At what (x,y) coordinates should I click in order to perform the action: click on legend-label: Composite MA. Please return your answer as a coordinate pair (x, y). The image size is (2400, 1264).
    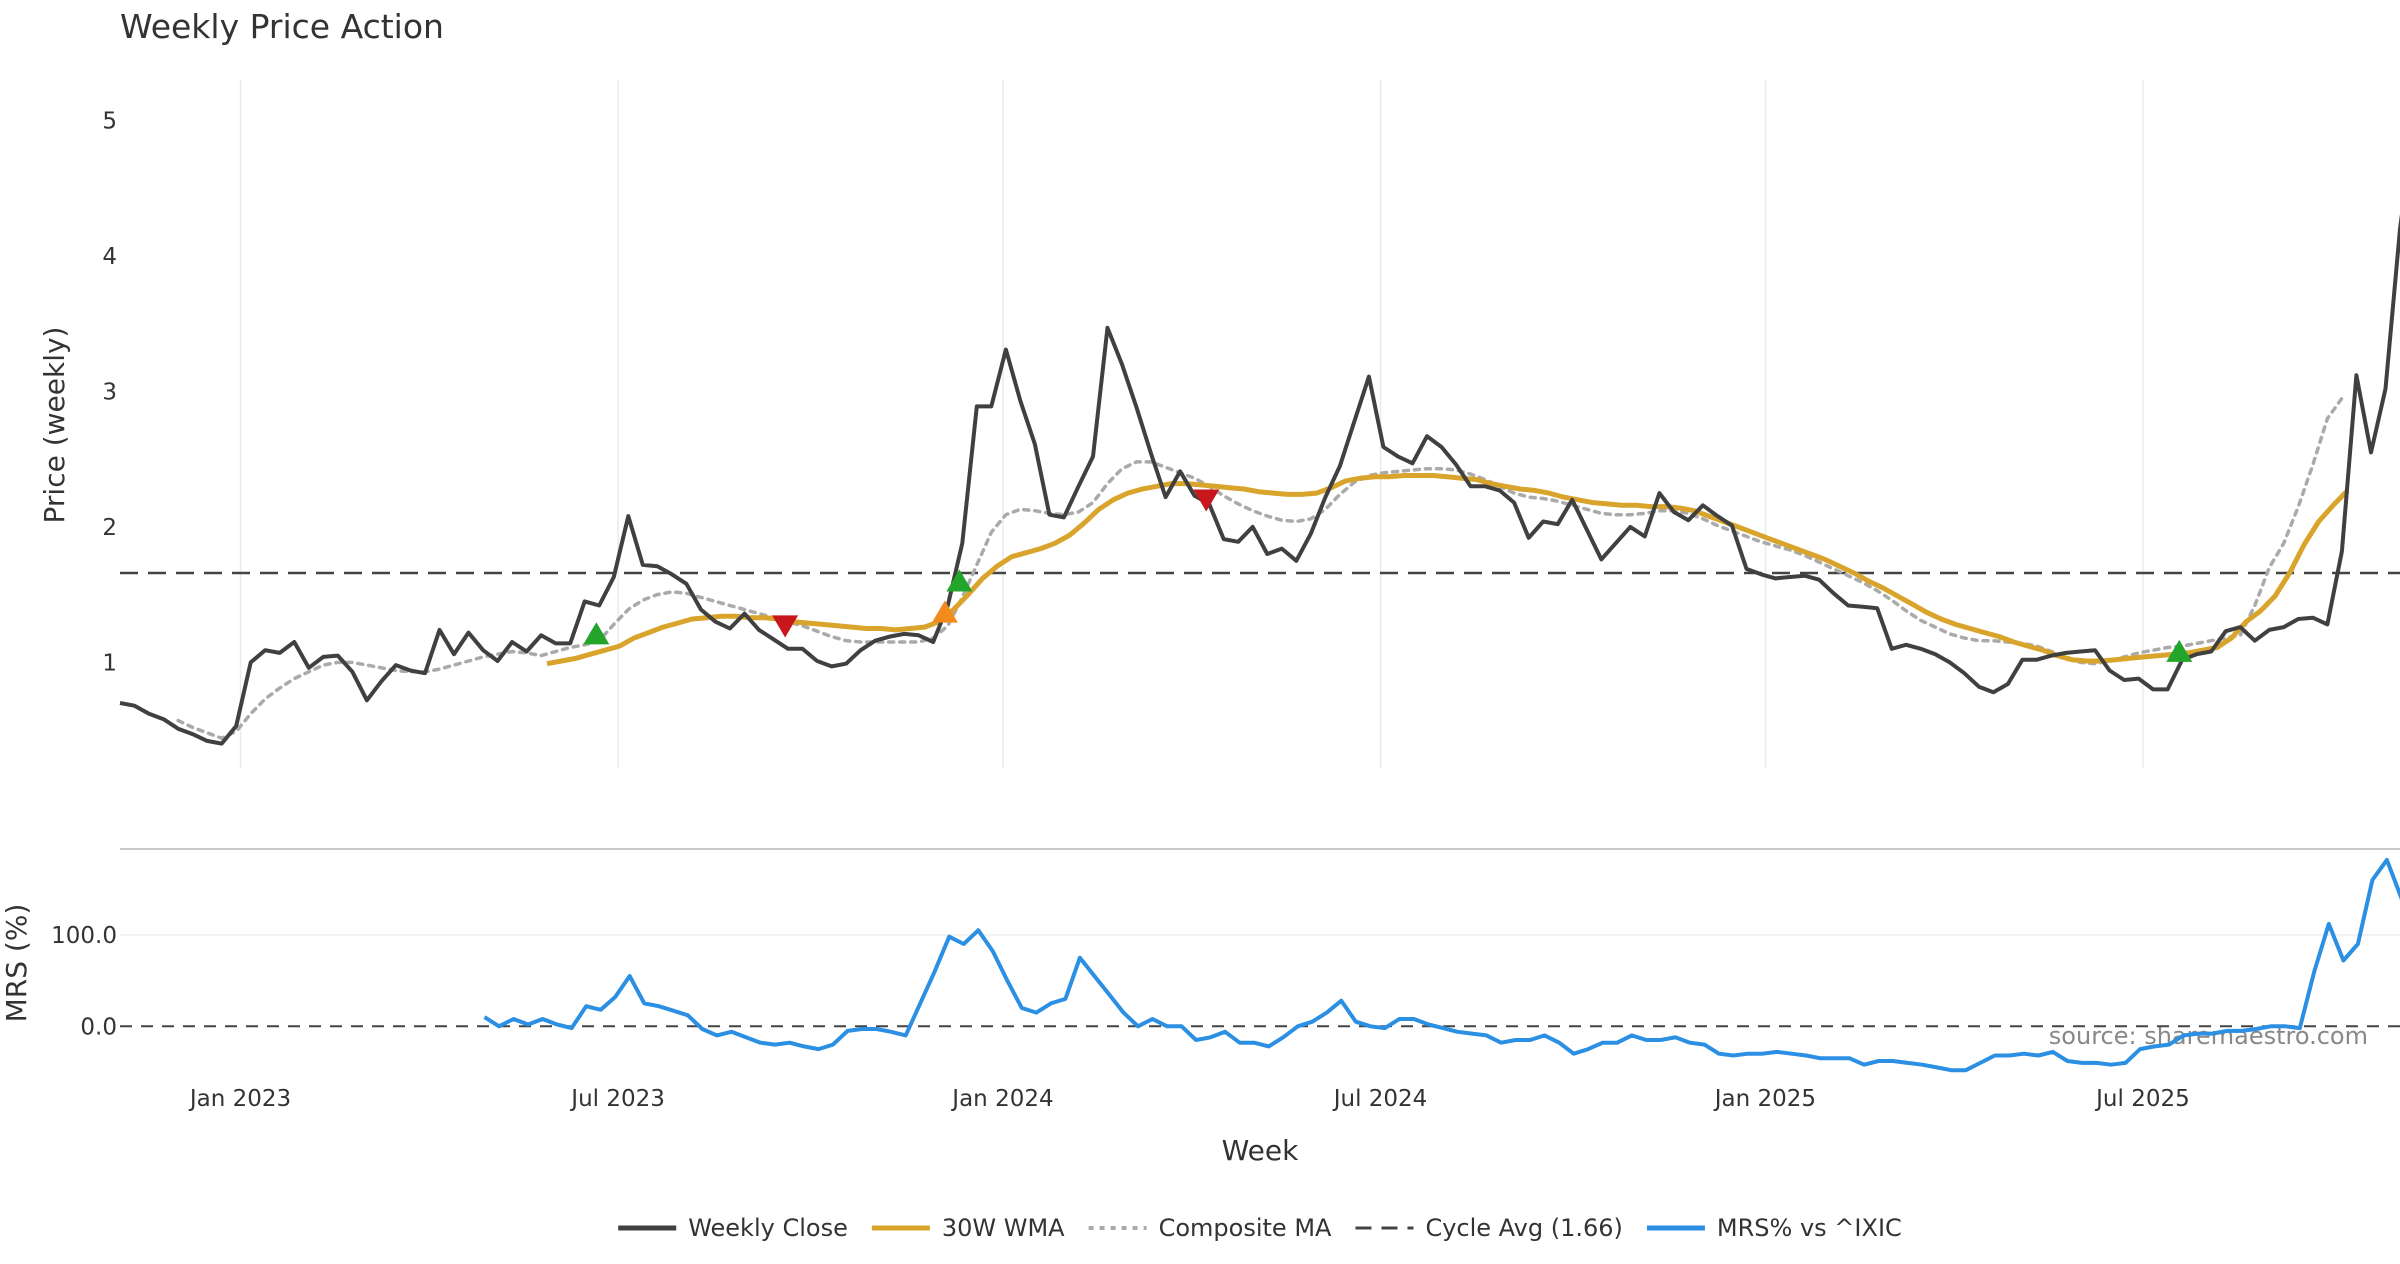
    Looking at the image, I should click on (1245, 1228).